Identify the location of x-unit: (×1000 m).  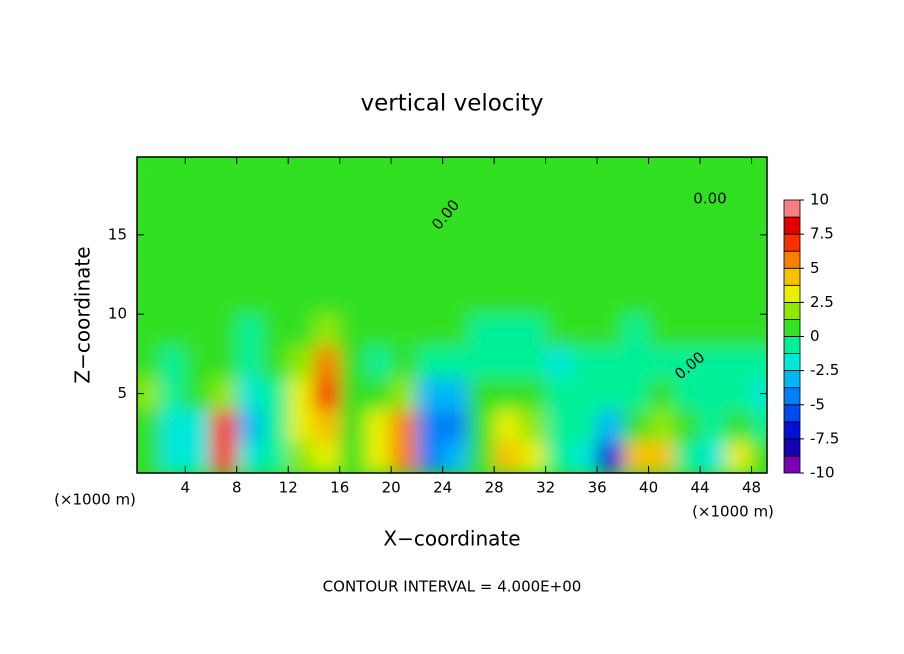
(95, 500).